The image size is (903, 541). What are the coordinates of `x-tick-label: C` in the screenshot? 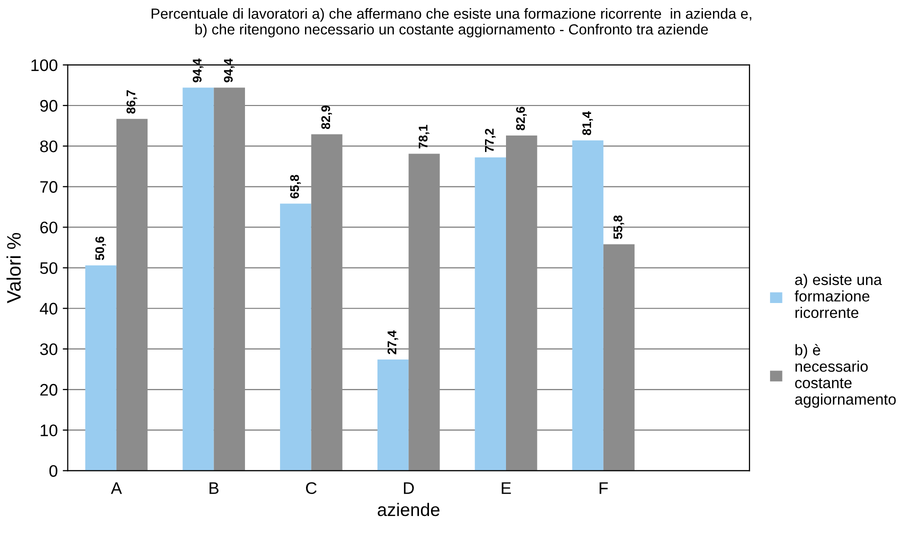 It's located at (311, 488).